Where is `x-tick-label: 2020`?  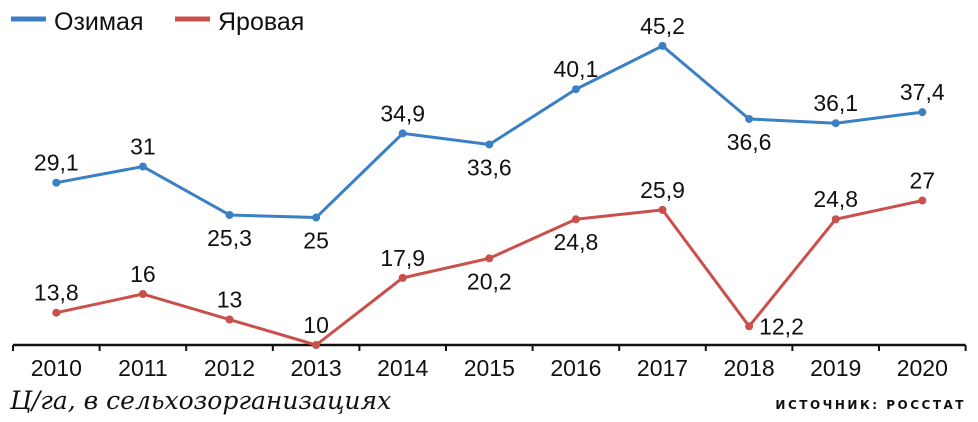 x-tick-label: 2020 is located at coordinates (922, 368).